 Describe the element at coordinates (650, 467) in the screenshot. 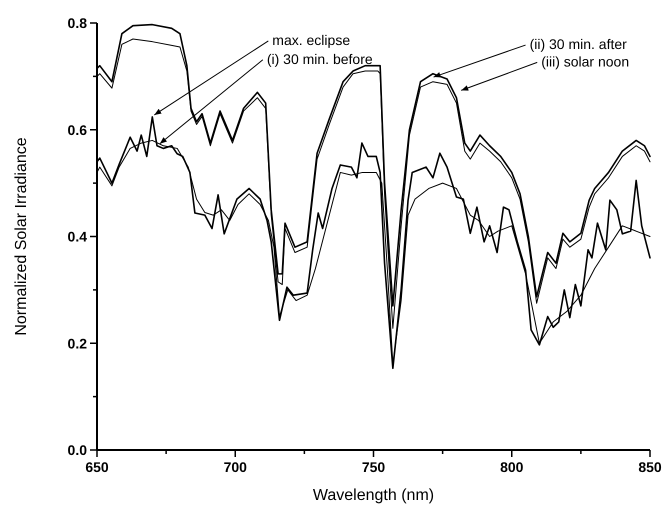

I see `x-tick-label: 850` at that location.